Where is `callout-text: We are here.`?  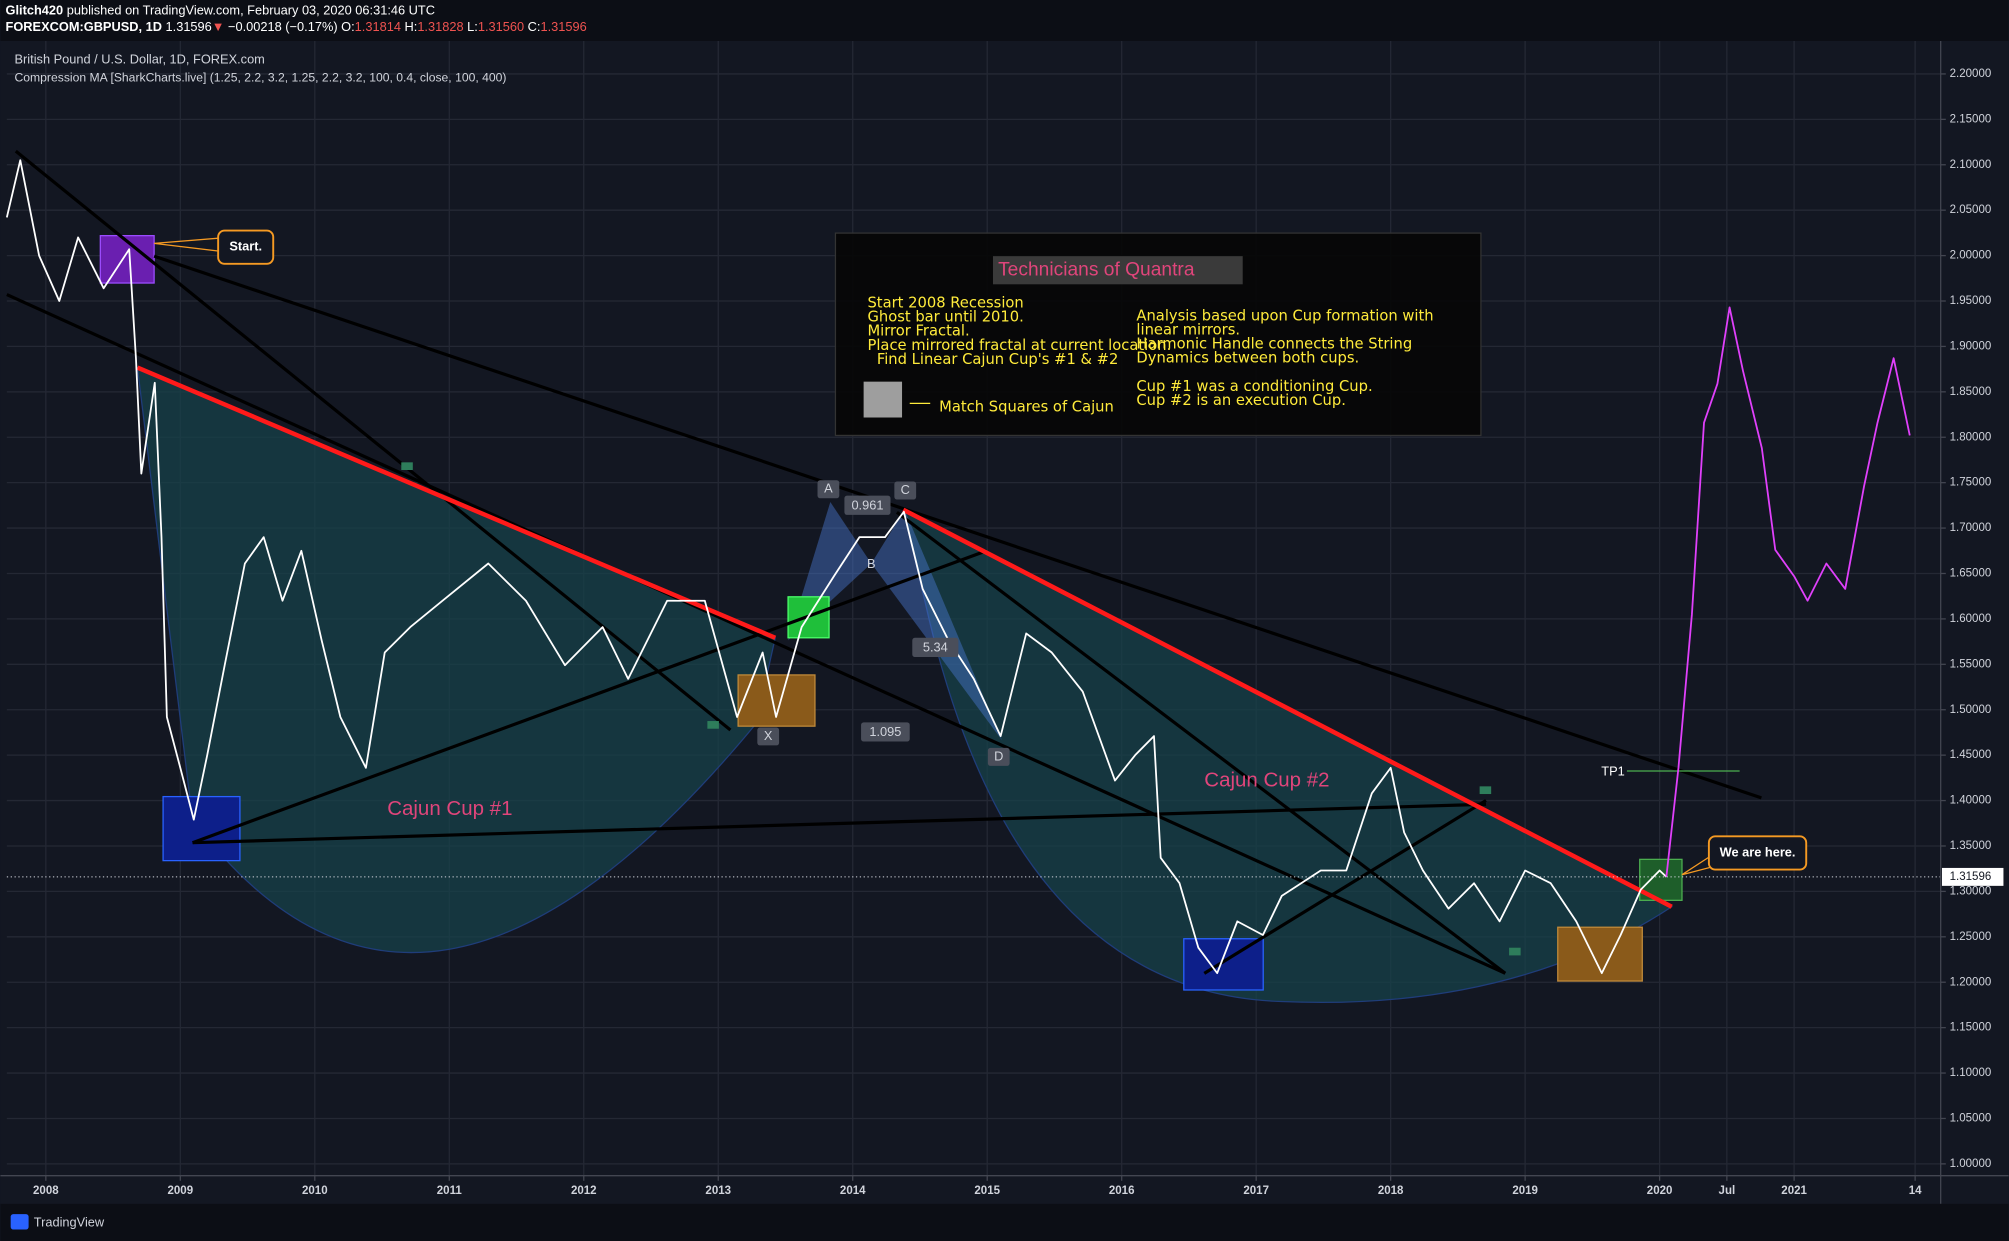 callout-text: We are here. is located at coordinates (1758, 851).